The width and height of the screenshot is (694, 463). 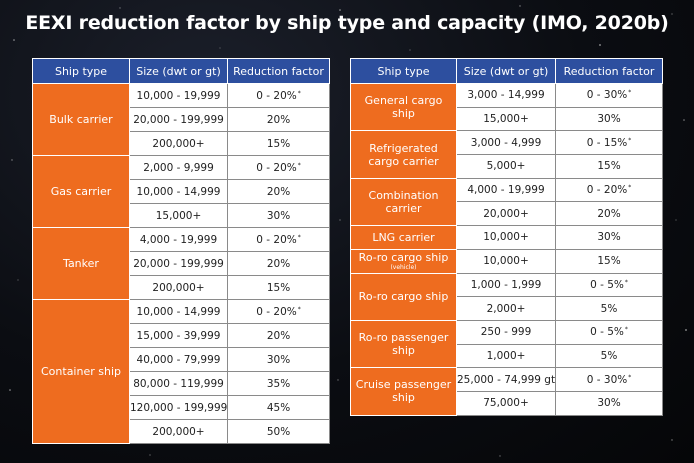 I want to click on ship-type-cell: Ro-ro cargo ship, so click(x=403, y=296).